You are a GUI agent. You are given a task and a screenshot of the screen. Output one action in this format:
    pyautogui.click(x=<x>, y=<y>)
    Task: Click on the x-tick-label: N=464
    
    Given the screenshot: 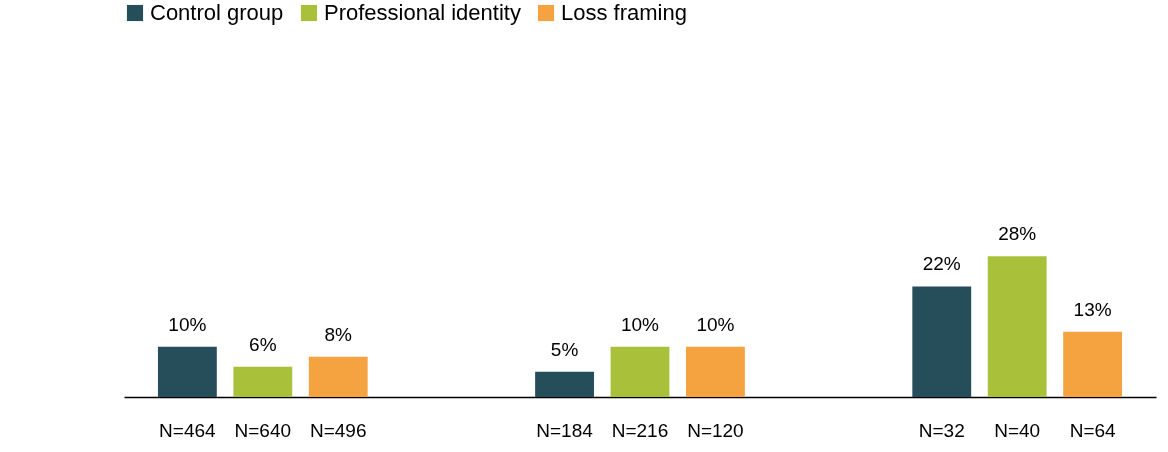 What is the action you would take?
    pyautogui.click(x=188, y=430)
    